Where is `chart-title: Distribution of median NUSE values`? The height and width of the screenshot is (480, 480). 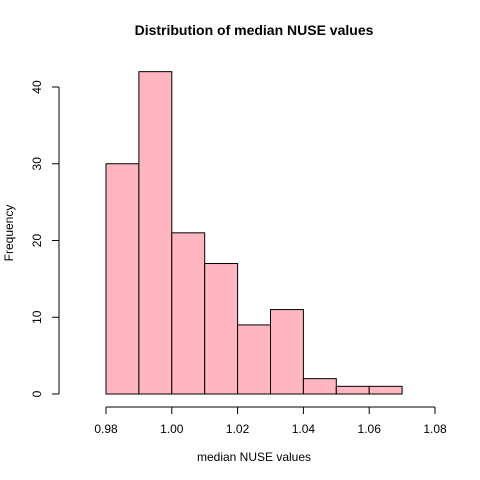 chart-title: Distribution of median NUSE values is located at coordinates (254, 30).